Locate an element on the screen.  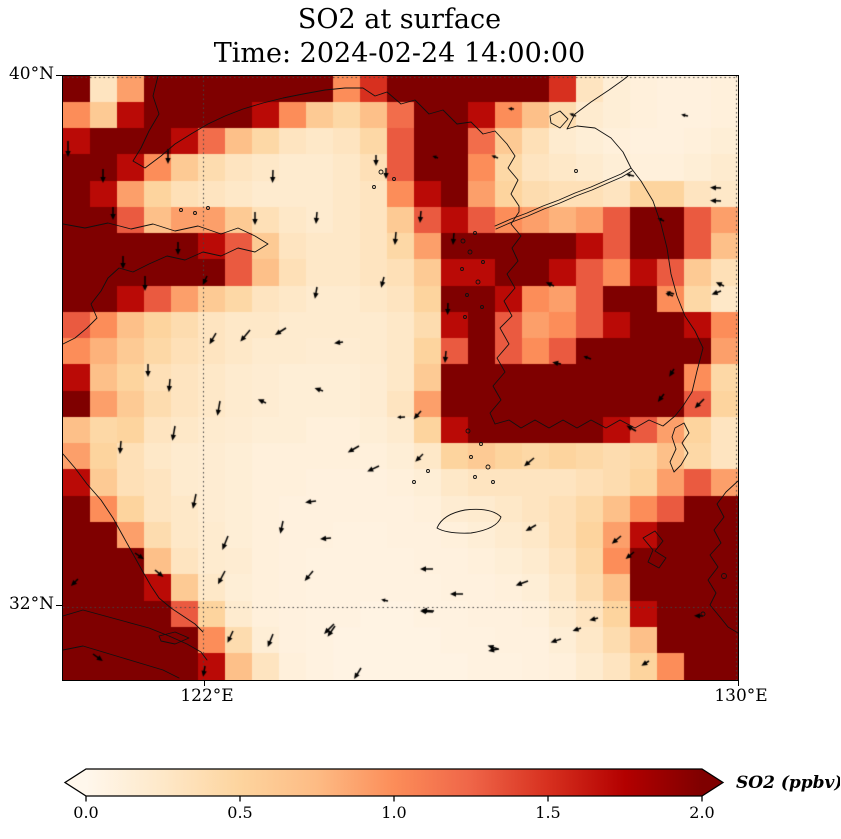
ytick-mark-40n is located at coordinates (59, 76).